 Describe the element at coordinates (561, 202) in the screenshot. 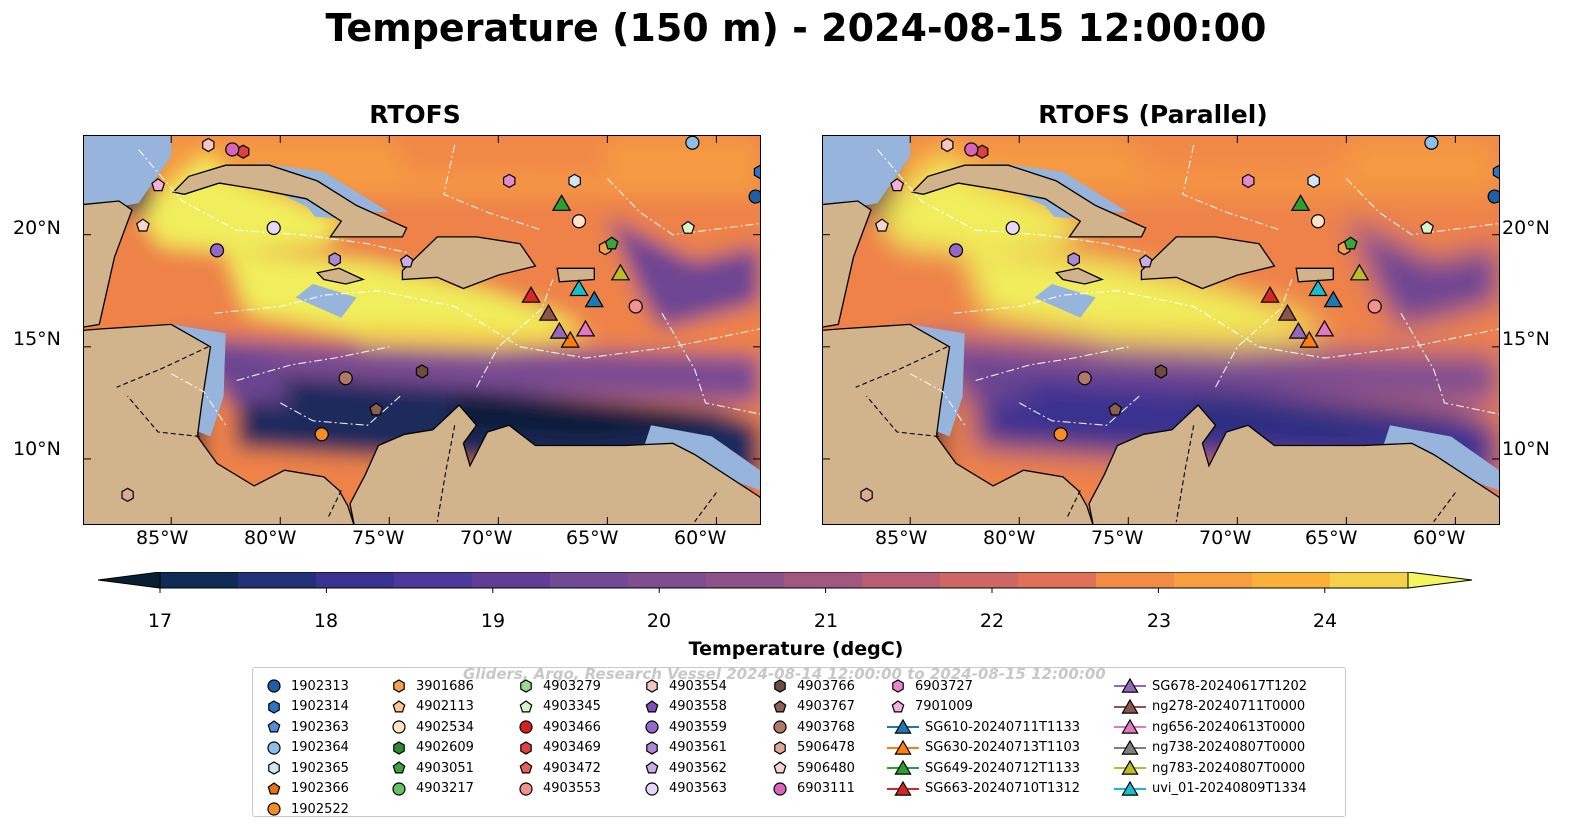

I see `marker-SG649-20240712T1133` at that location.